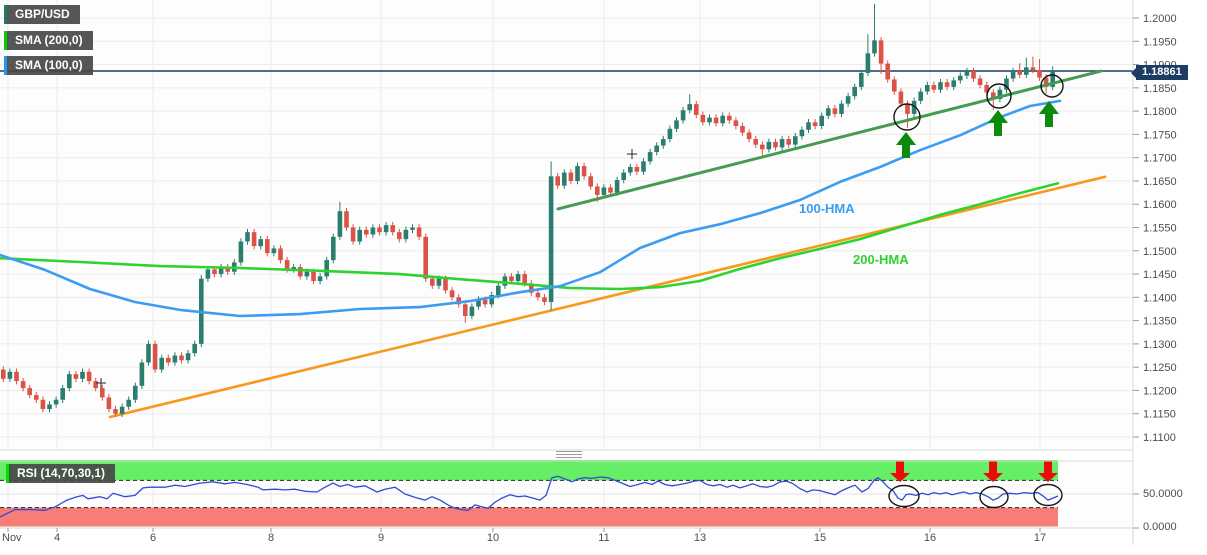  I want to click on time-tick-label: 15, so click(820, 538).